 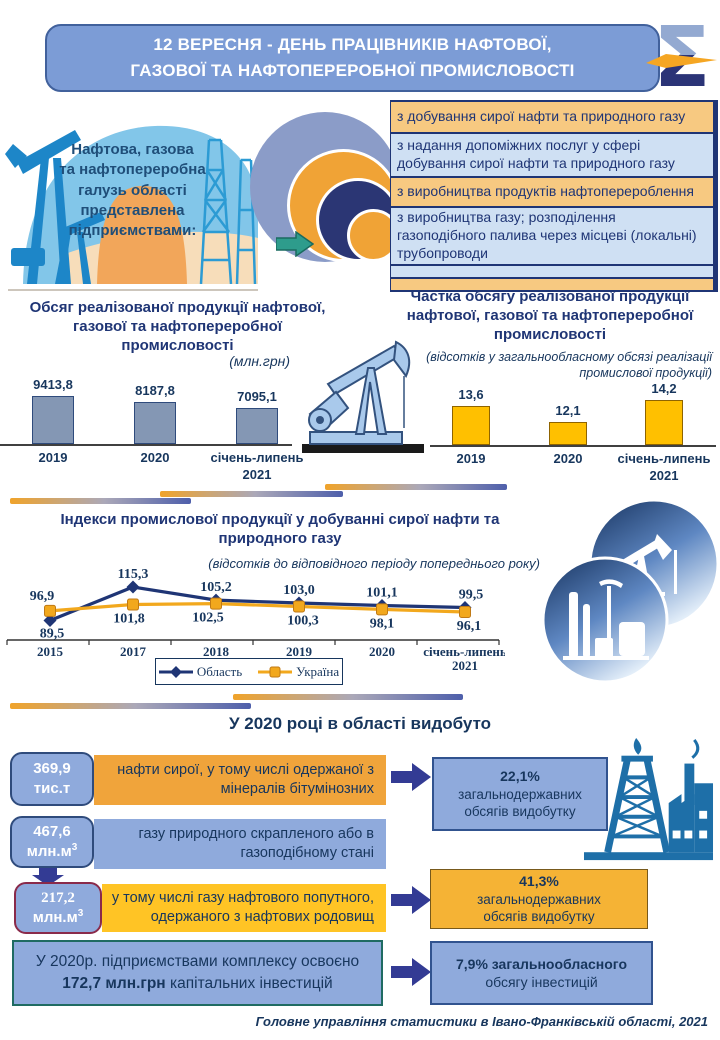 What do you see at coordinates (363, 394) in the screenshot?
I see `pumpjack-icon` at bounding box center [363, 394].